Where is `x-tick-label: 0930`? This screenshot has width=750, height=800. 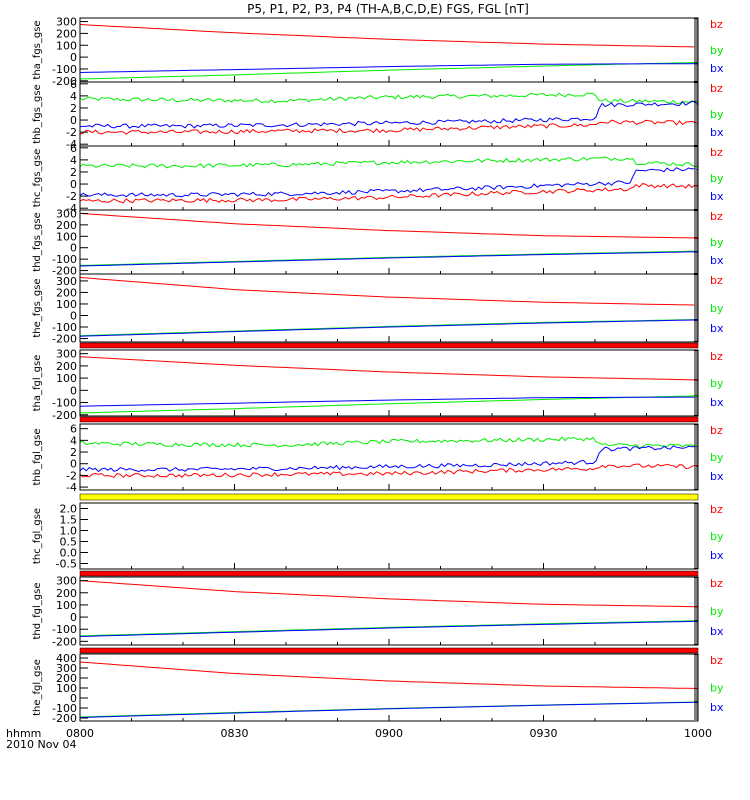
x-tick-label: 0930 is located at coordinates (544, 733).